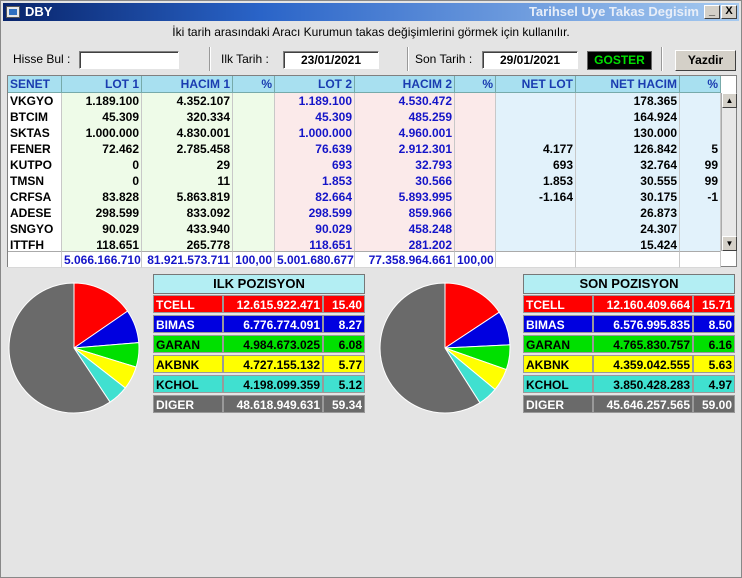  Describe the element at coordinates (102, 133) in the screenshot. I see `grid-cell: 1.000.000` at that location.